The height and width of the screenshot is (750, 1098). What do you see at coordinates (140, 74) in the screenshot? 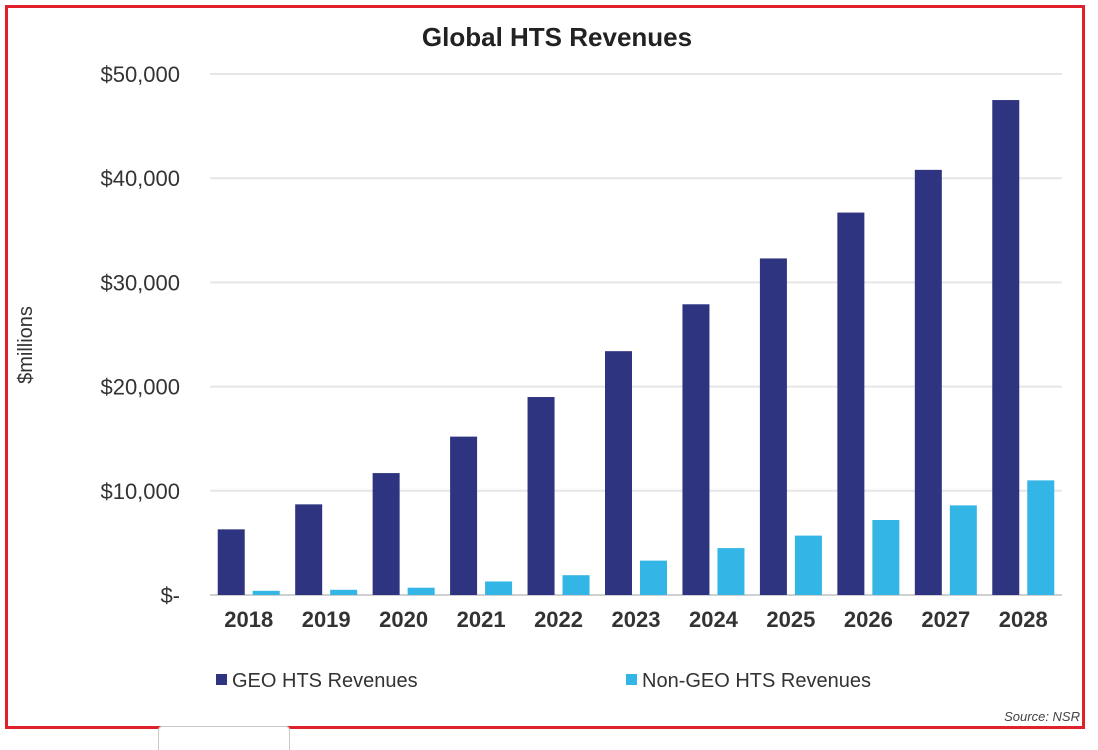
I see `y-tick-label: $50,000` at bounding box center [140, 74].